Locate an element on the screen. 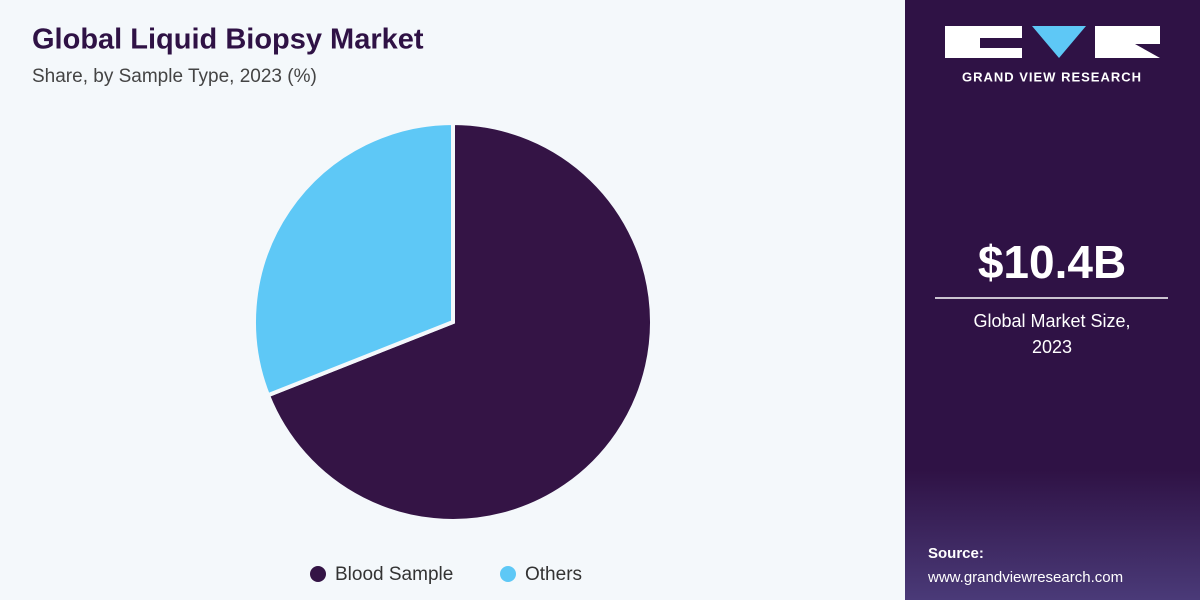  brand-name: GRAND VIEW RESEARCH is located at coordinates (1052, 76).